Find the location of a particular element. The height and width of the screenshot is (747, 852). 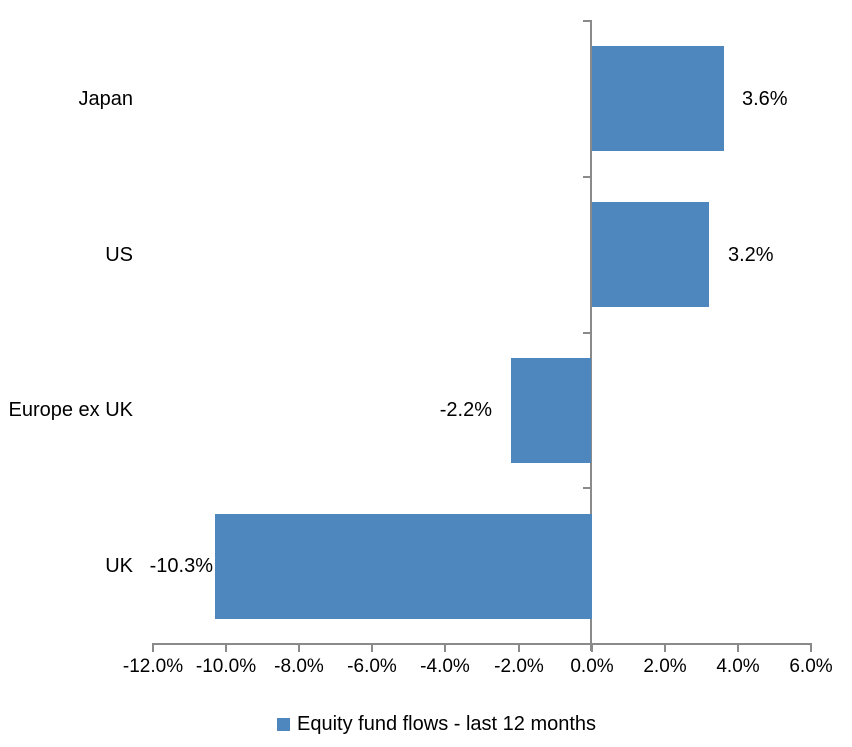

legend: Equity fund flows - last 12 months is located at coordinates (436, 724).